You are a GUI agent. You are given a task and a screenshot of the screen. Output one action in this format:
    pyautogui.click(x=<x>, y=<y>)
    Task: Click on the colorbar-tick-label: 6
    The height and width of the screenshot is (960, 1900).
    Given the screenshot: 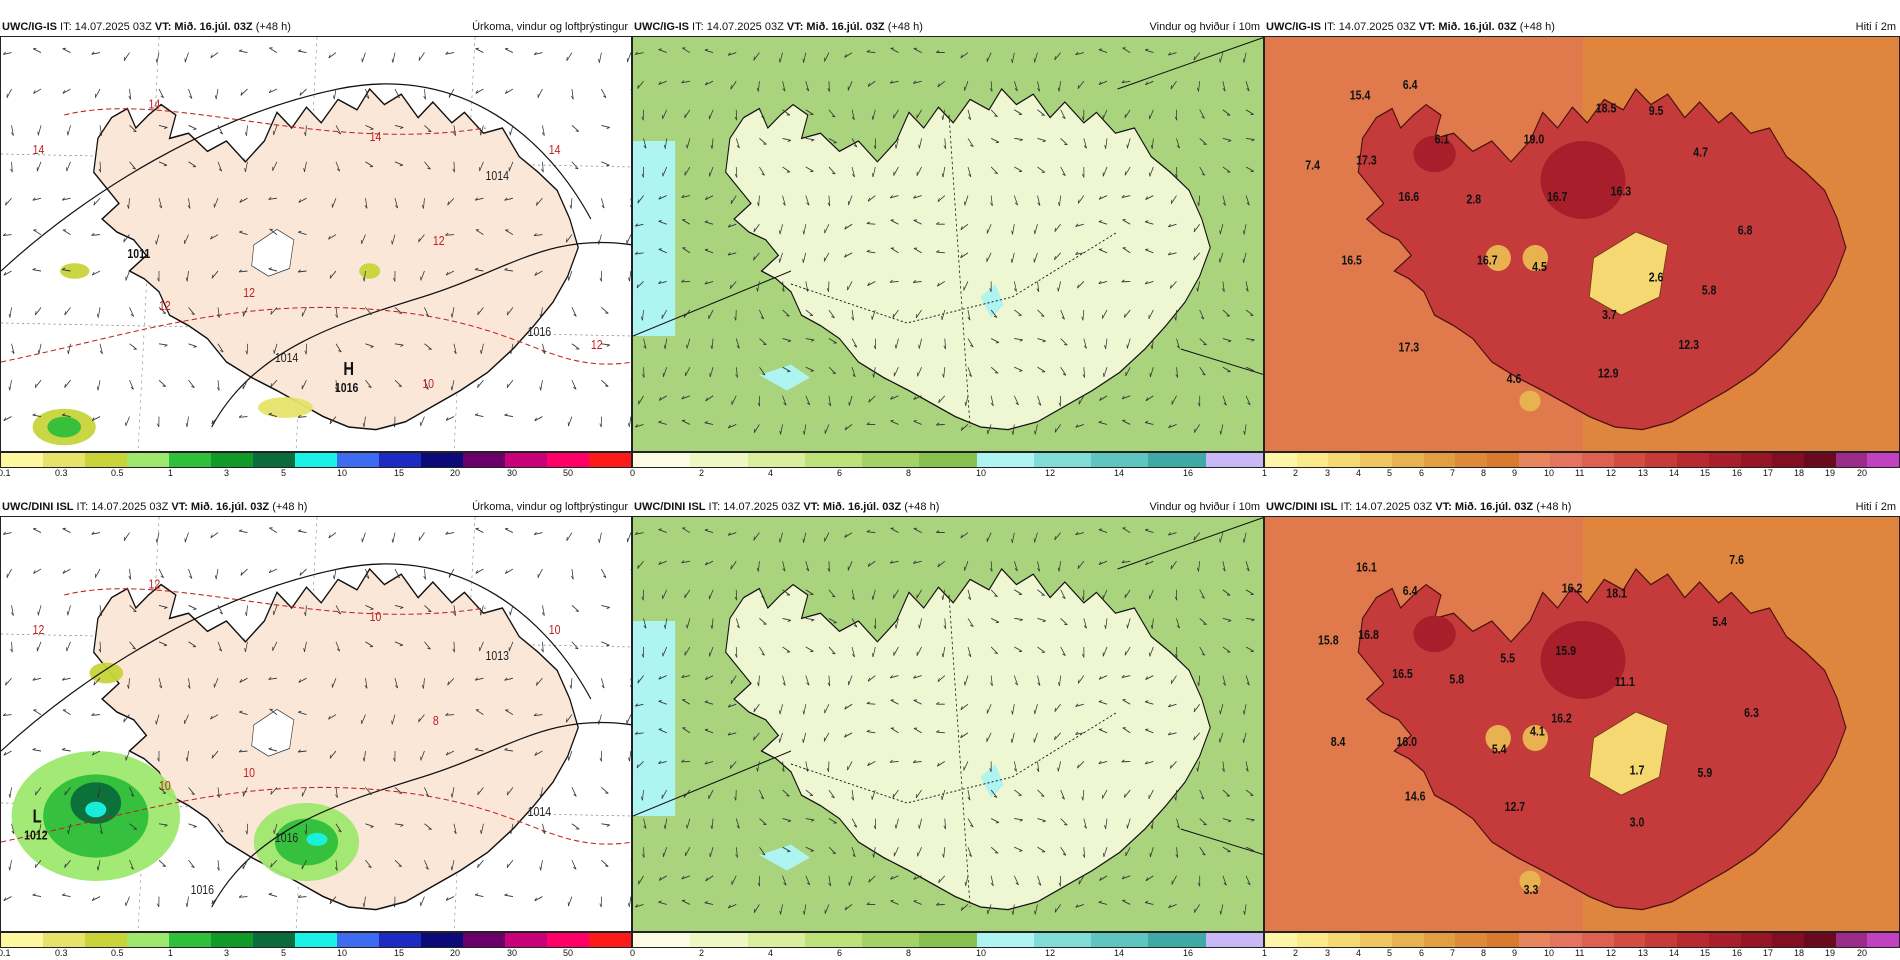 What is the action you would take?
    pyautogui.click(x=1421, y=473)
    